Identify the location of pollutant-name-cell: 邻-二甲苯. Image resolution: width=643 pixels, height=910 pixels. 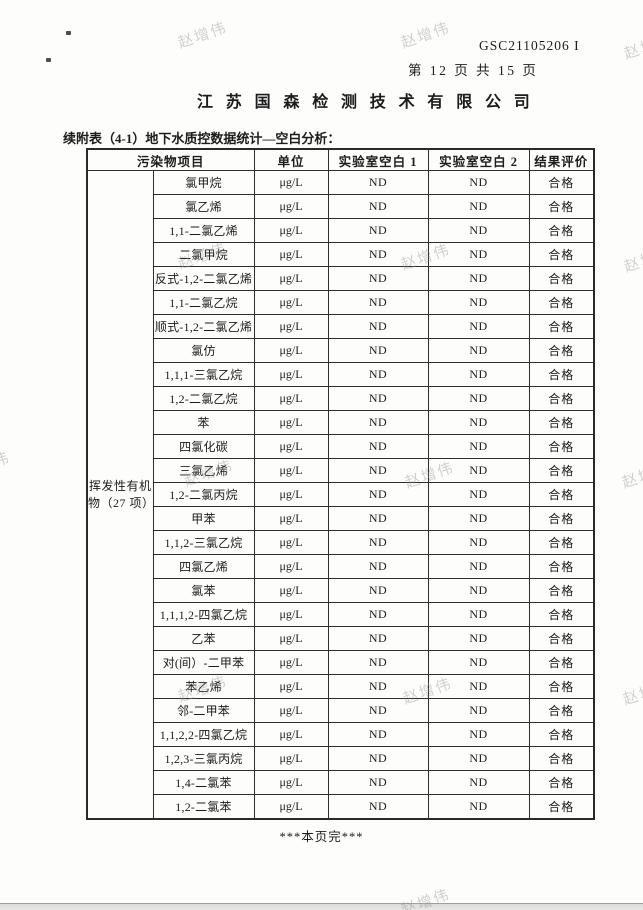
(203, 710).